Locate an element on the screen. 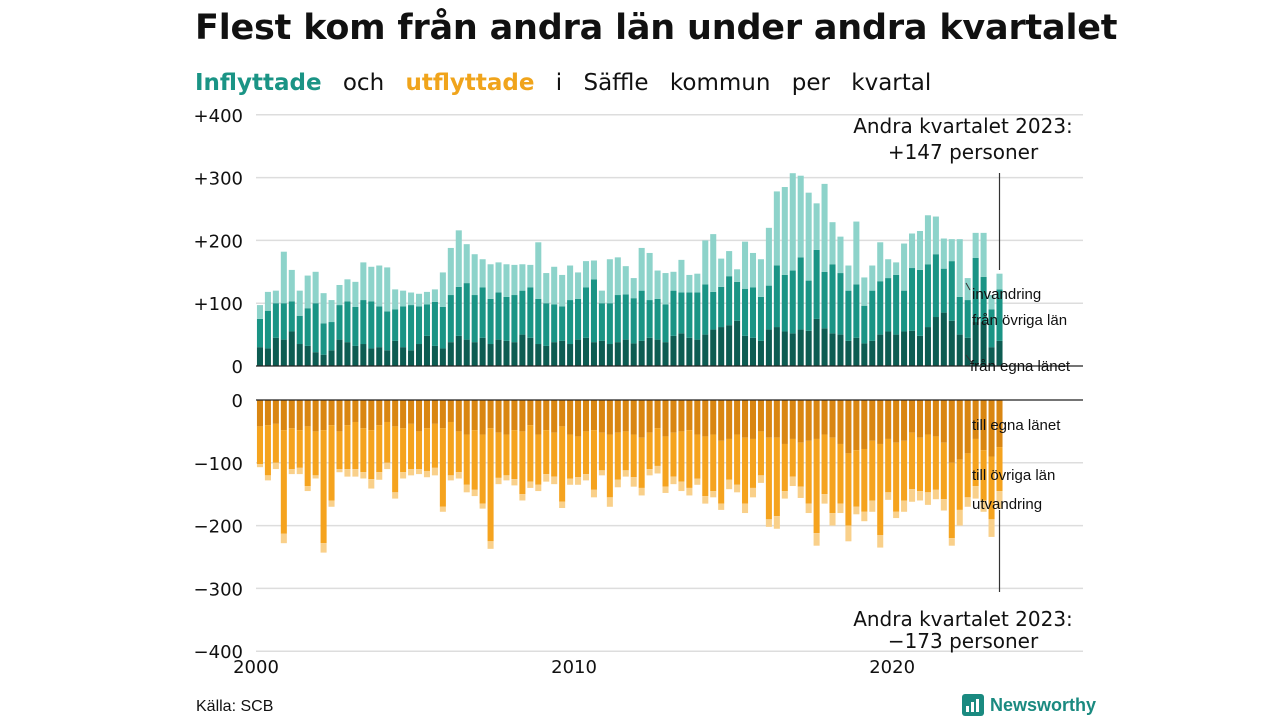 This screenshot has width=1280, height=720. brand-logo: Newsworthy is located at coordinates (1029, 705).